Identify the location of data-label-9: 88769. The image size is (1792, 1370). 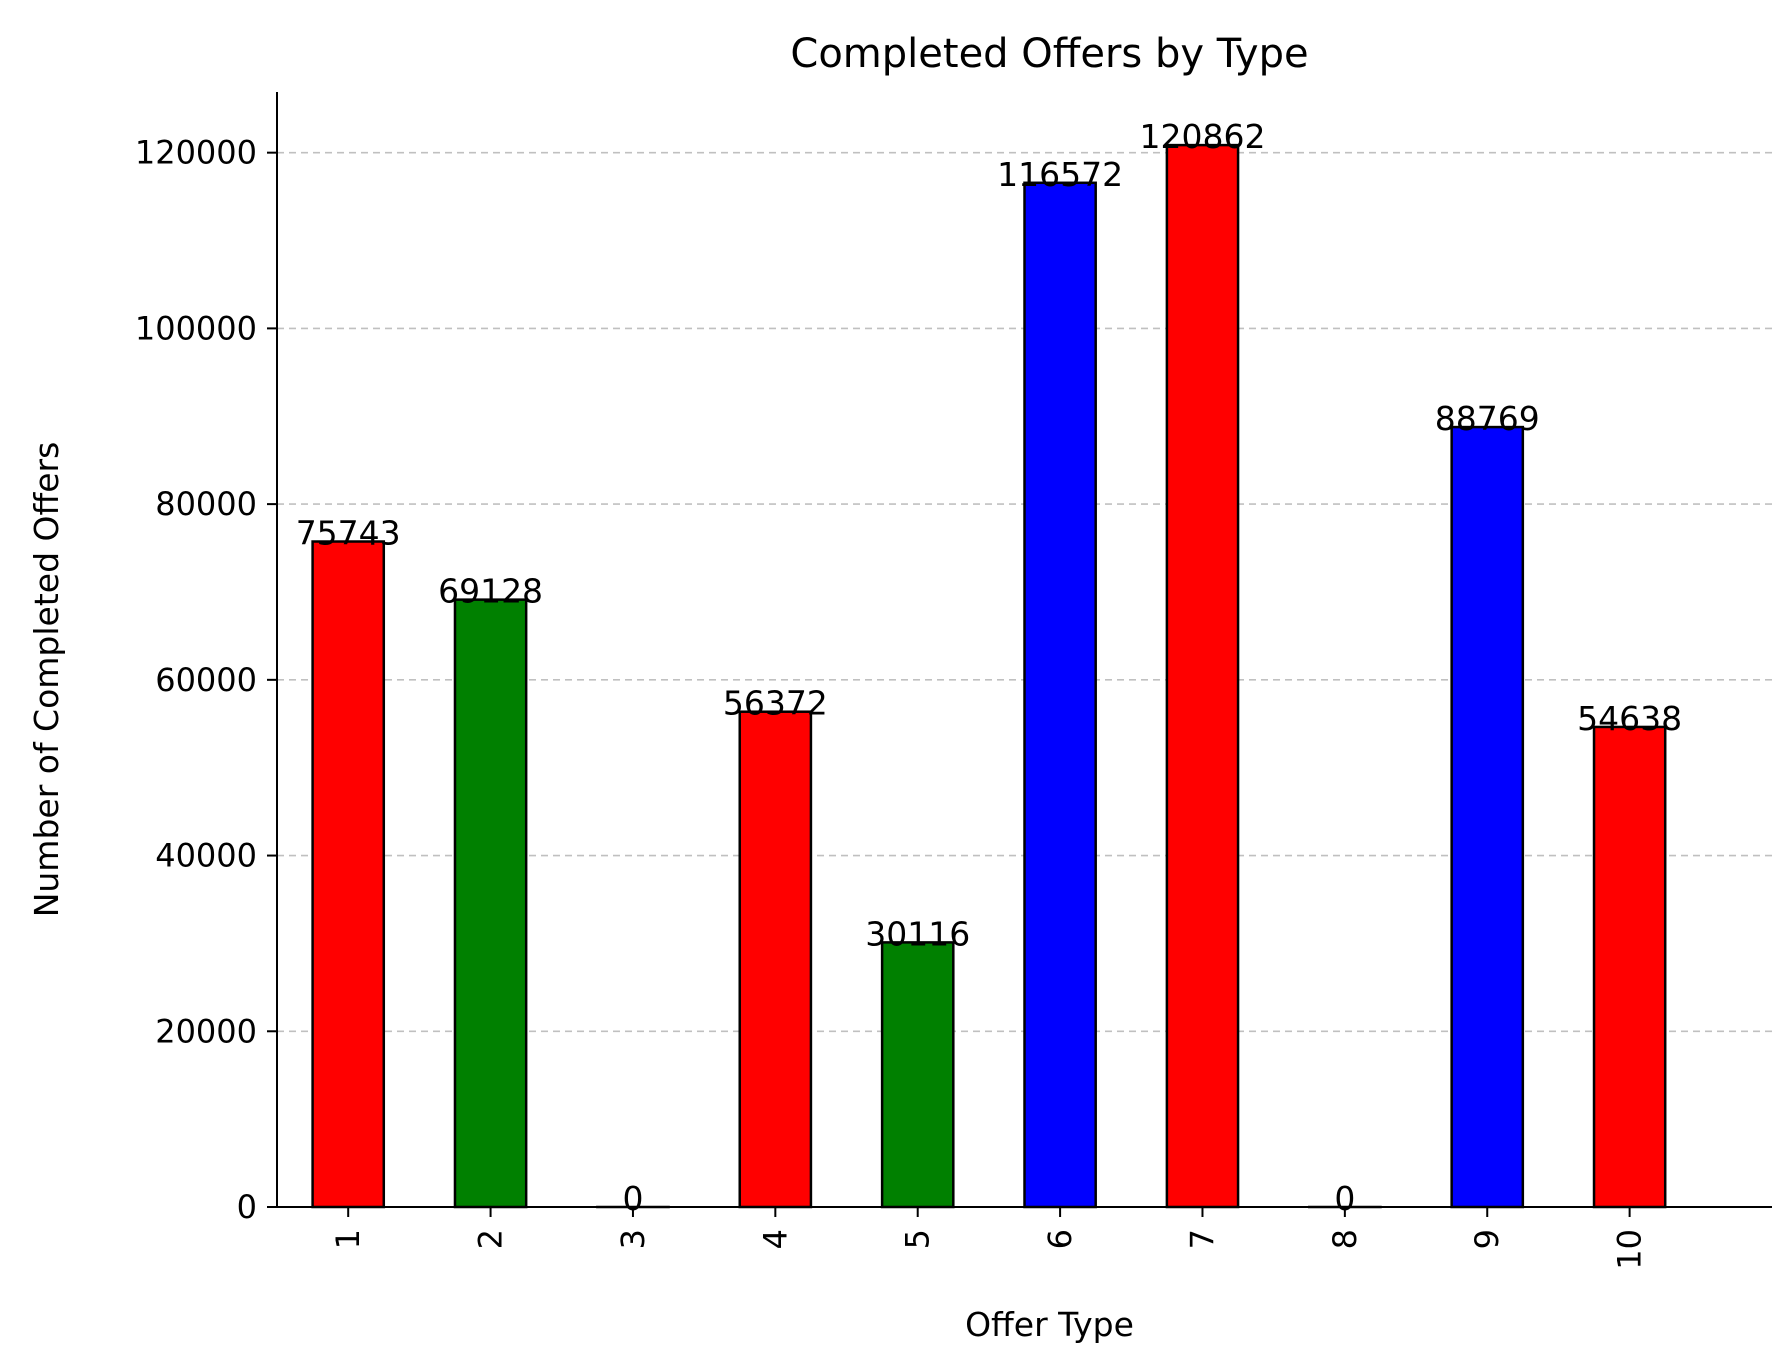
(1487, 418).